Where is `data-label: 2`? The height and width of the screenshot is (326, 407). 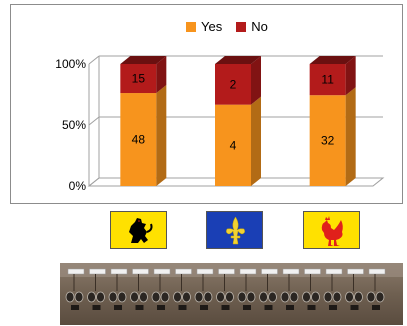 data-label: 2 is located at coordinates (233, 84).